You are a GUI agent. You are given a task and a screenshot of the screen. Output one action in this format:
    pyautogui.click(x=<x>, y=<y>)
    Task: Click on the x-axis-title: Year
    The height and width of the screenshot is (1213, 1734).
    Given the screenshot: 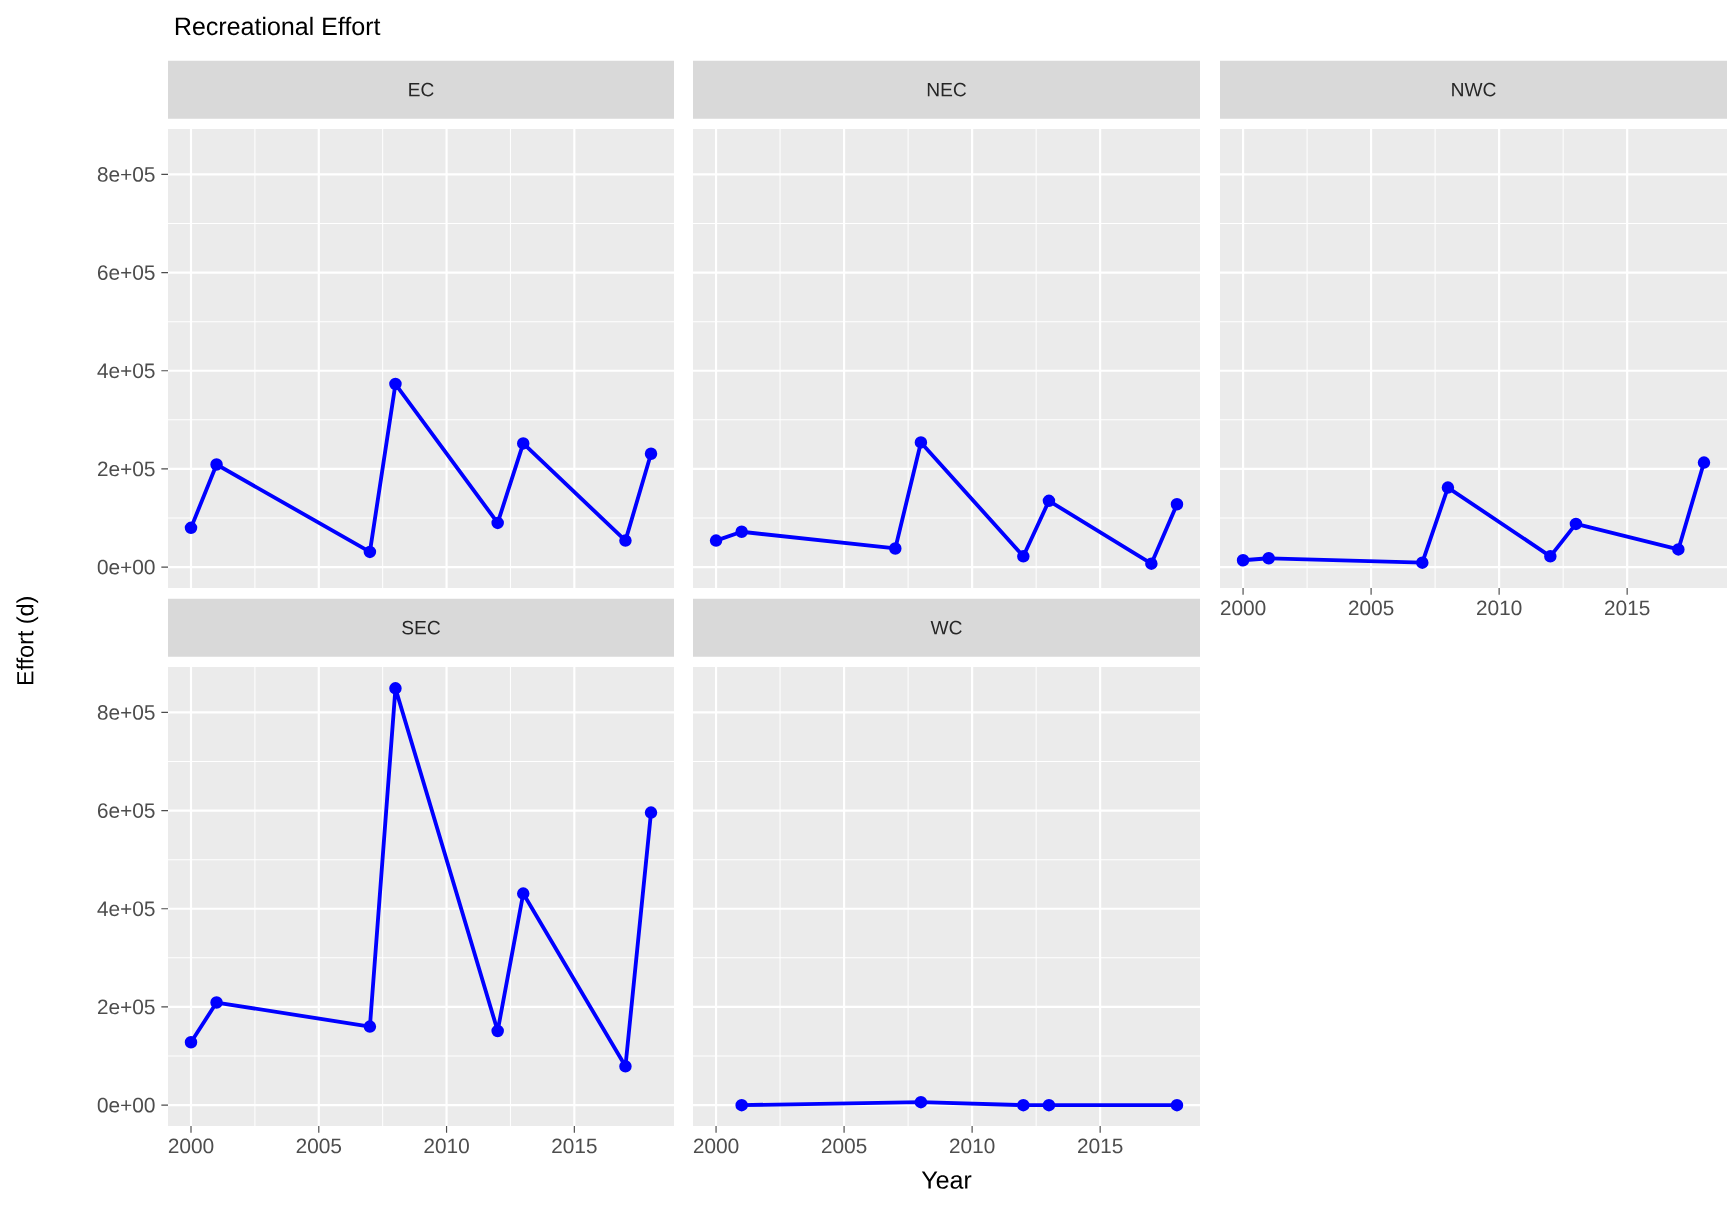 What is the action you would take?
    pyautogui.click(x=946, y=1180)
    